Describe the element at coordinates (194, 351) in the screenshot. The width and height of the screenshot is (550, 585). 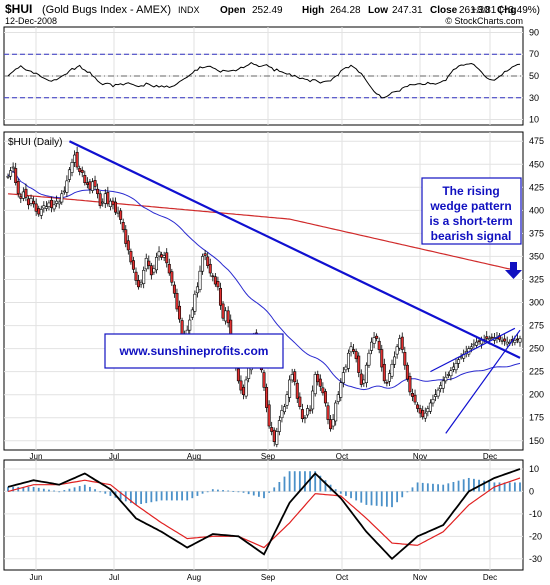
I see `website-link: www.sunshineprofits.com` at that location.